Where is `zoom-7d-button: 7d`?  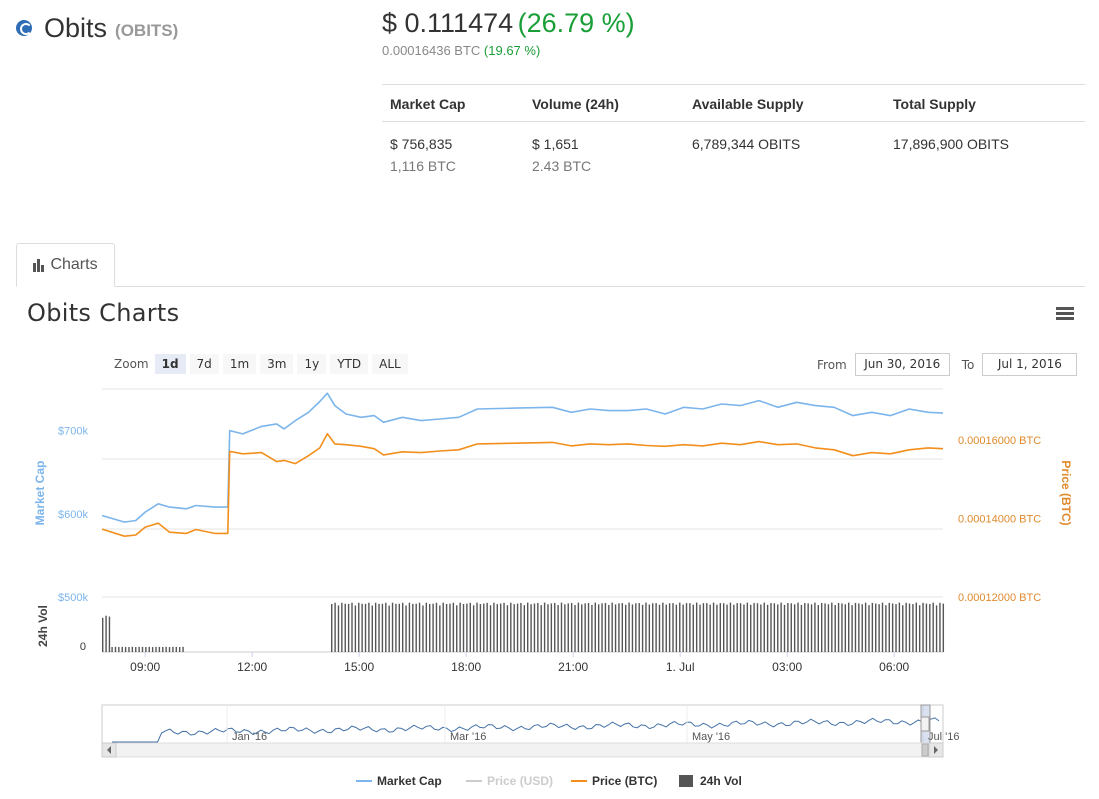
zoom-7d-button: 7d is located at coordinates (204, 364).